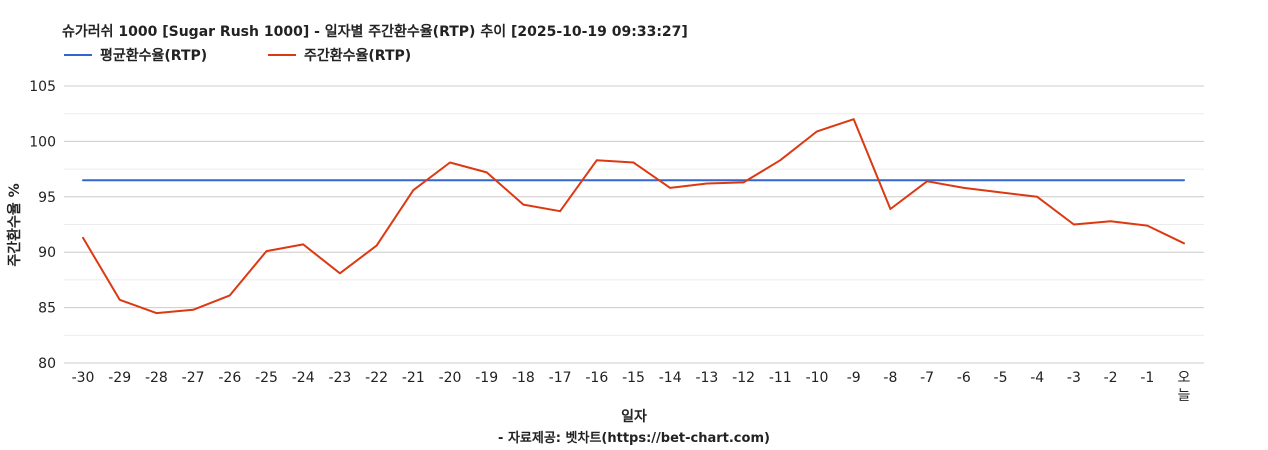 Image resolution: width=1268 pixels, height=450 pixels. What do you see at coordinates (42, 225) in the screenshot?
I see `y-axis-ticks: 80 85 90 95 100 105` at bounding box center [42, 225].